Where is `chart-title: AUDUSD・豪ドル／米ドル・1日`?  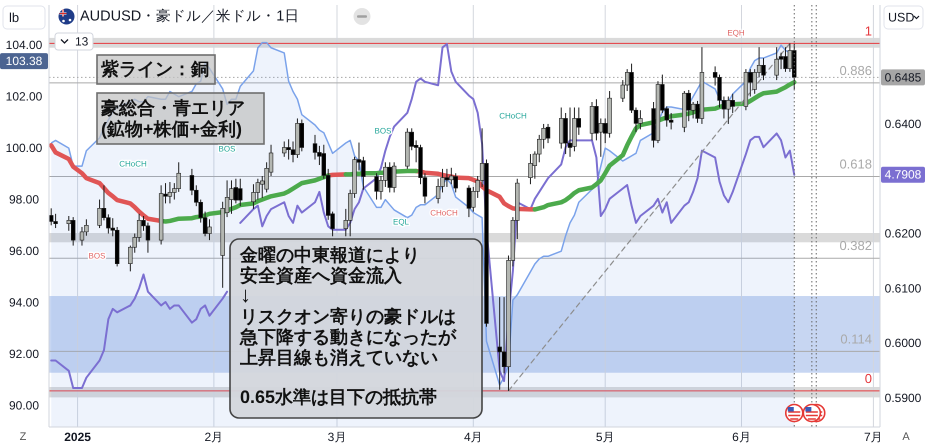 chart-title: AUDUSD・豪ドル／米ドル・1日 is located at coordinates (190, 16).